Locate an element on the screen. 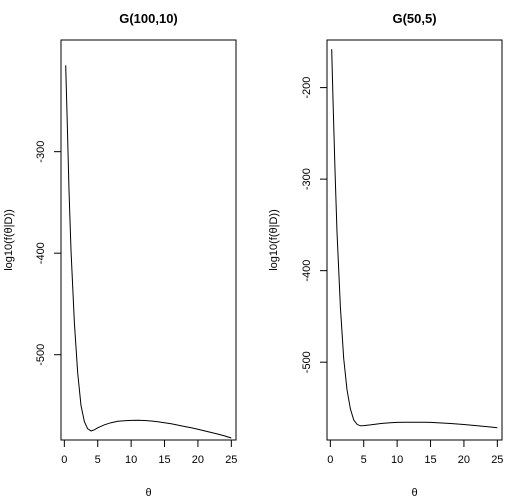 The width and height of the screenshot is (509, 502). y-tick-label: -200 is located at coordinates (307, 88).